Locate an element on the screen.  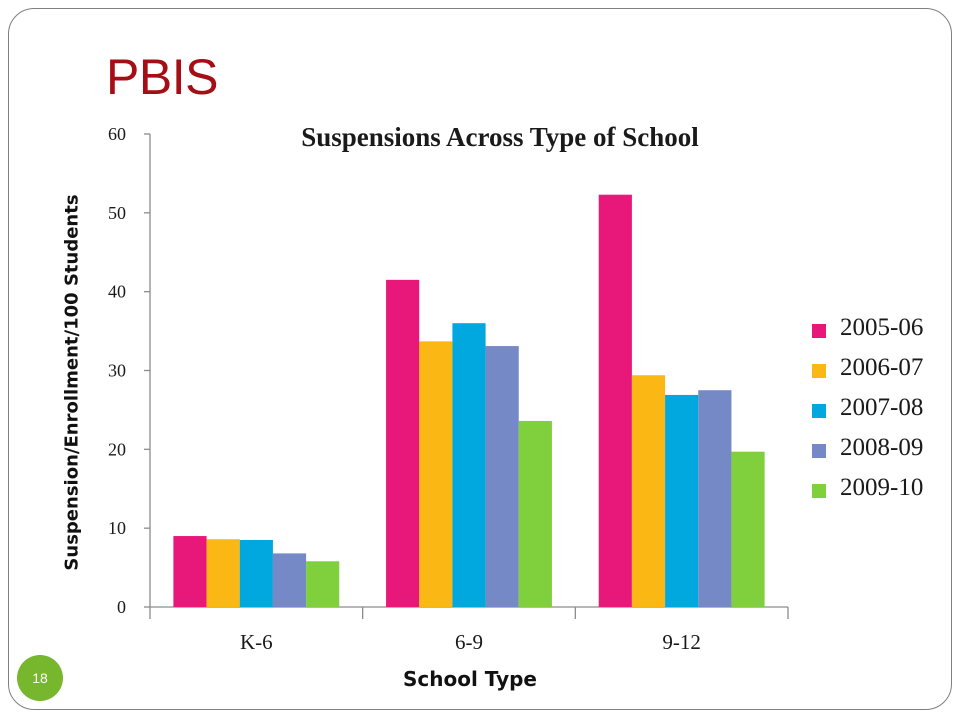
legend-label: 2009-10 is located at coordinates (882, 487).